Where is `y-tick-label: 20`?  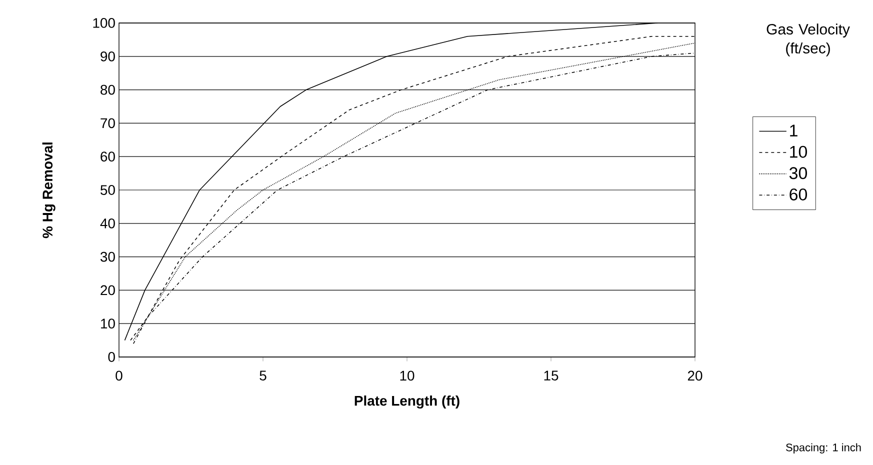 y-tick-label: 20 is located at coordinates (107, 290).